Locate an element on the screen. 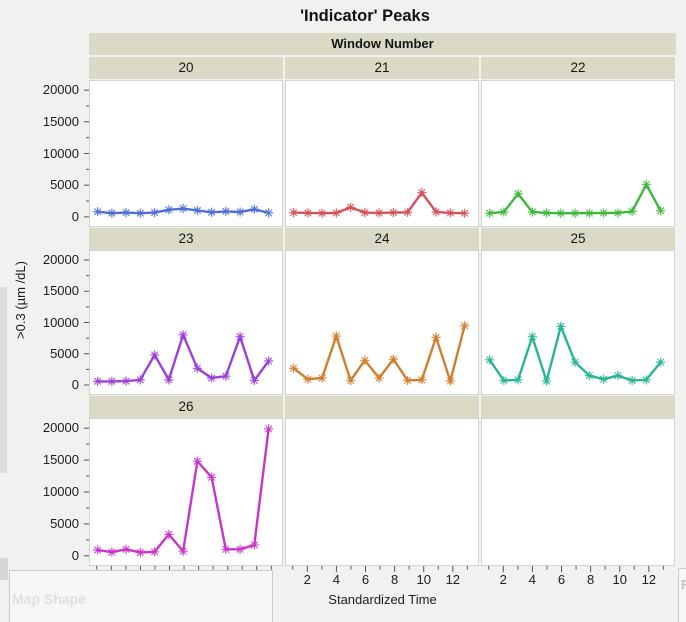 The height and width of the screenshot is (622, 686). x-tick-label: 2 is located at coordinates (307, 579).